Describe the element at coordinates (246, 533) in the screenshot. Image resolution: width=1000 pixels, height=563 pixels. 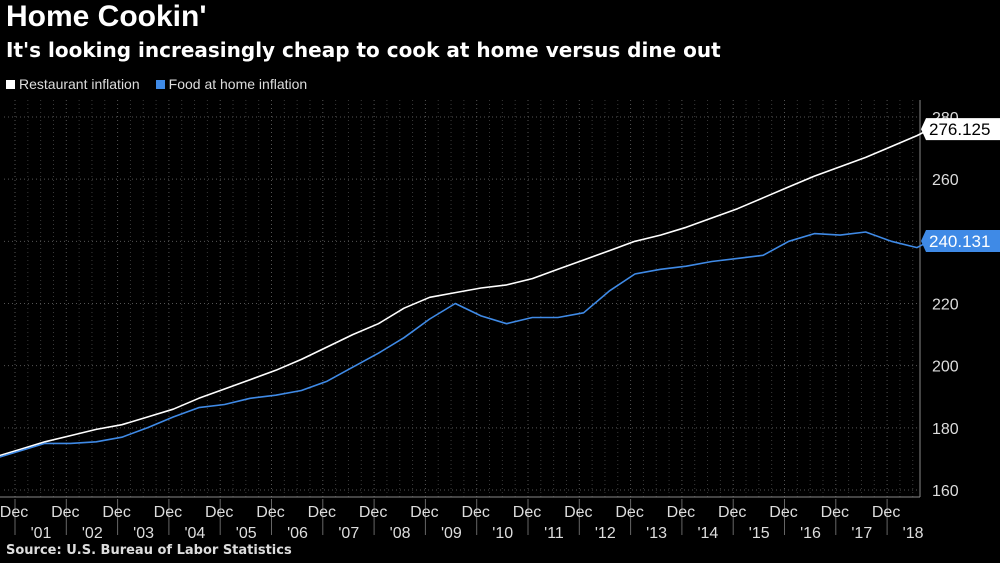
I see `x-tick-year-label: '05` at that location.